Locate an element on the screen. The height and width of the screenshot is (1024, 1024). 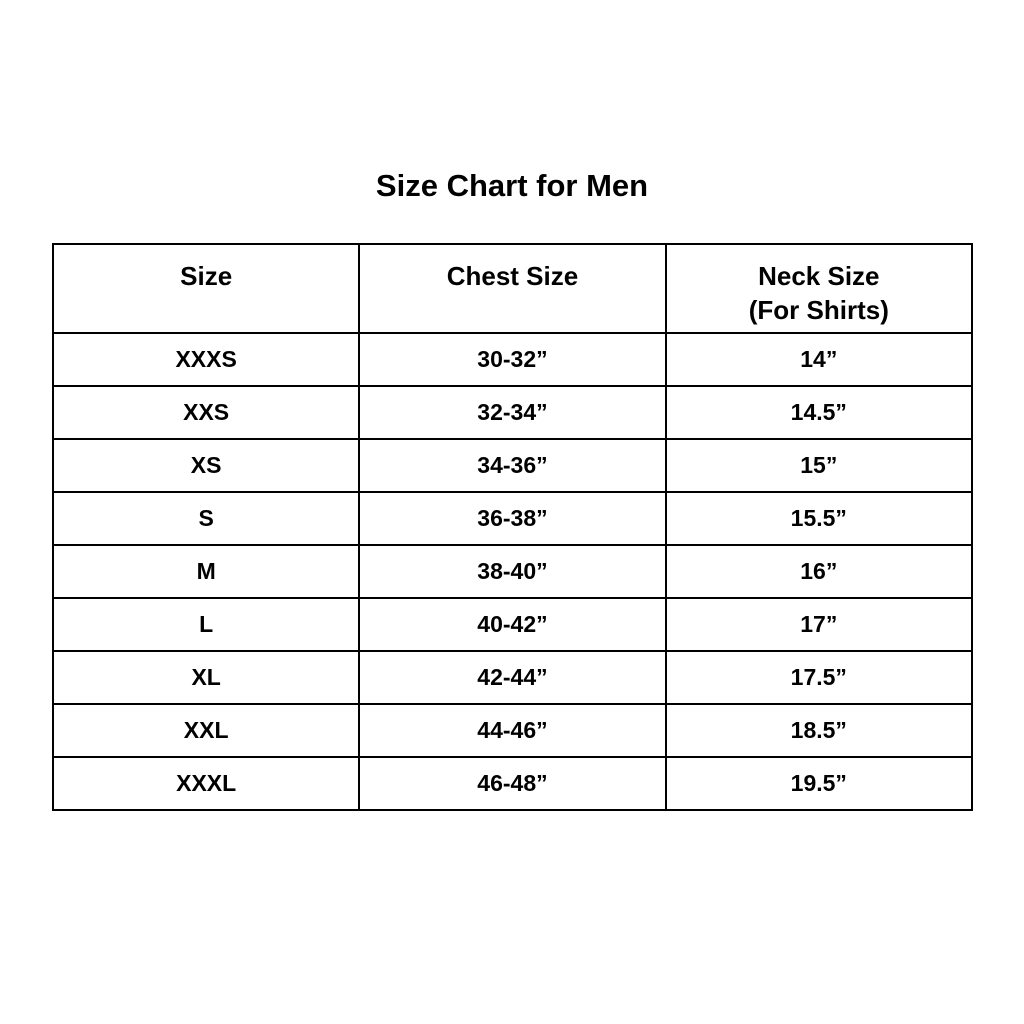
size-cell: L is located at coordinates (206, 624).